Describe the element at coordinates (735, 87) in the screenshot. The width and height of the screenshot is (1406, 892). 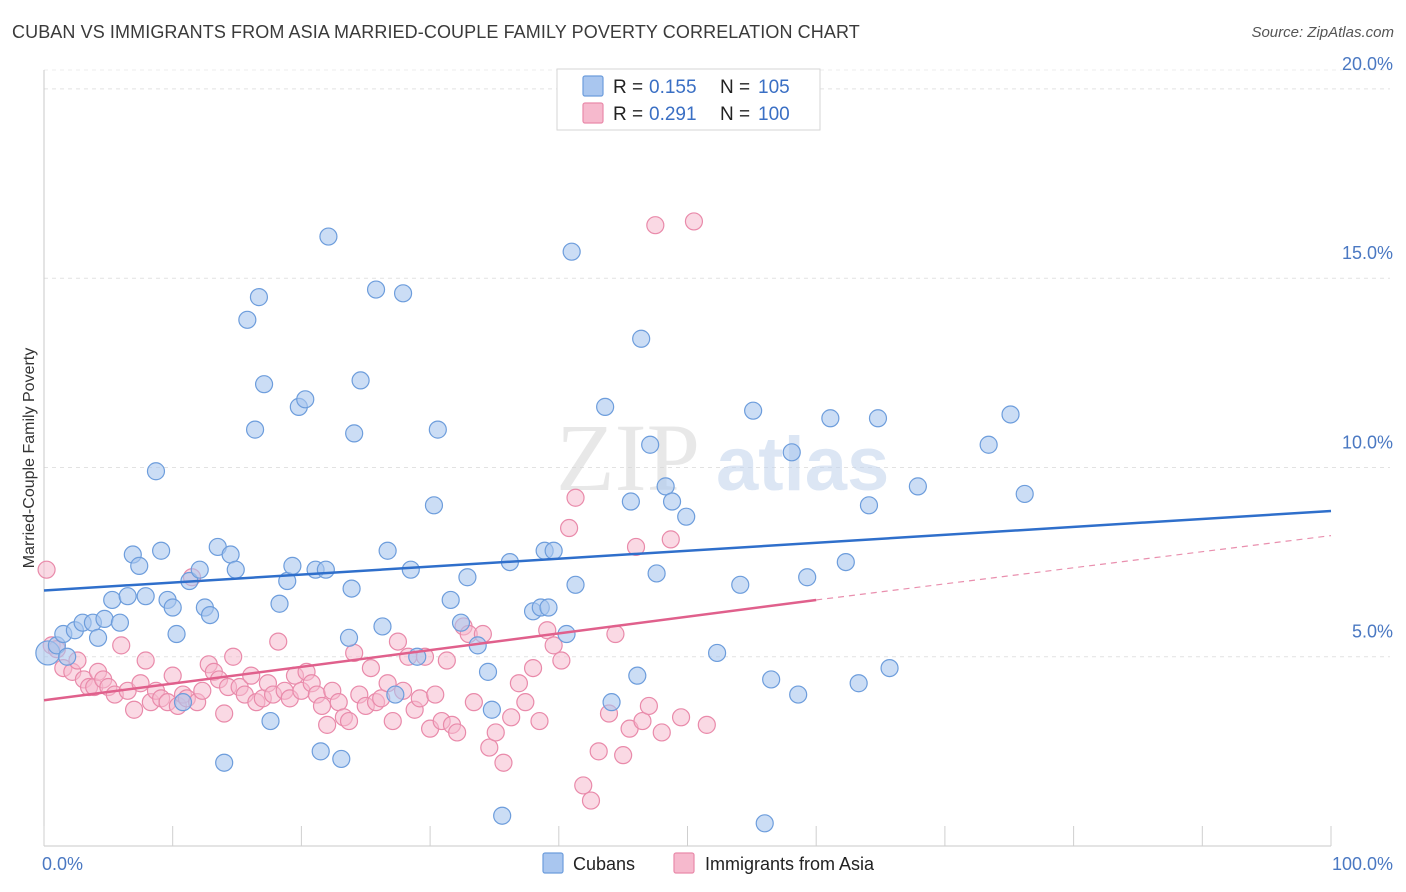
I see `legend-n-label-1: N =` at that location.